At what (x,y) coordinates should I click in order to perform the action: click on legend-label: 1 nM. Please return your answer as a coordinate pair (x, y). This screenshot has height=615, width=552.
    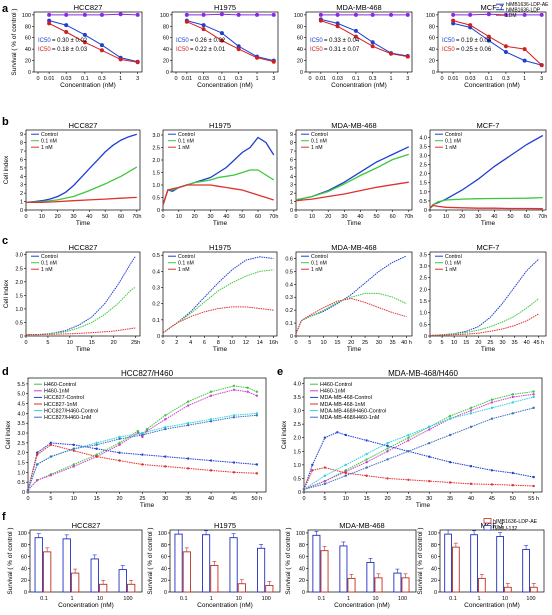
    Looking at the image, I should click on (47, 148).